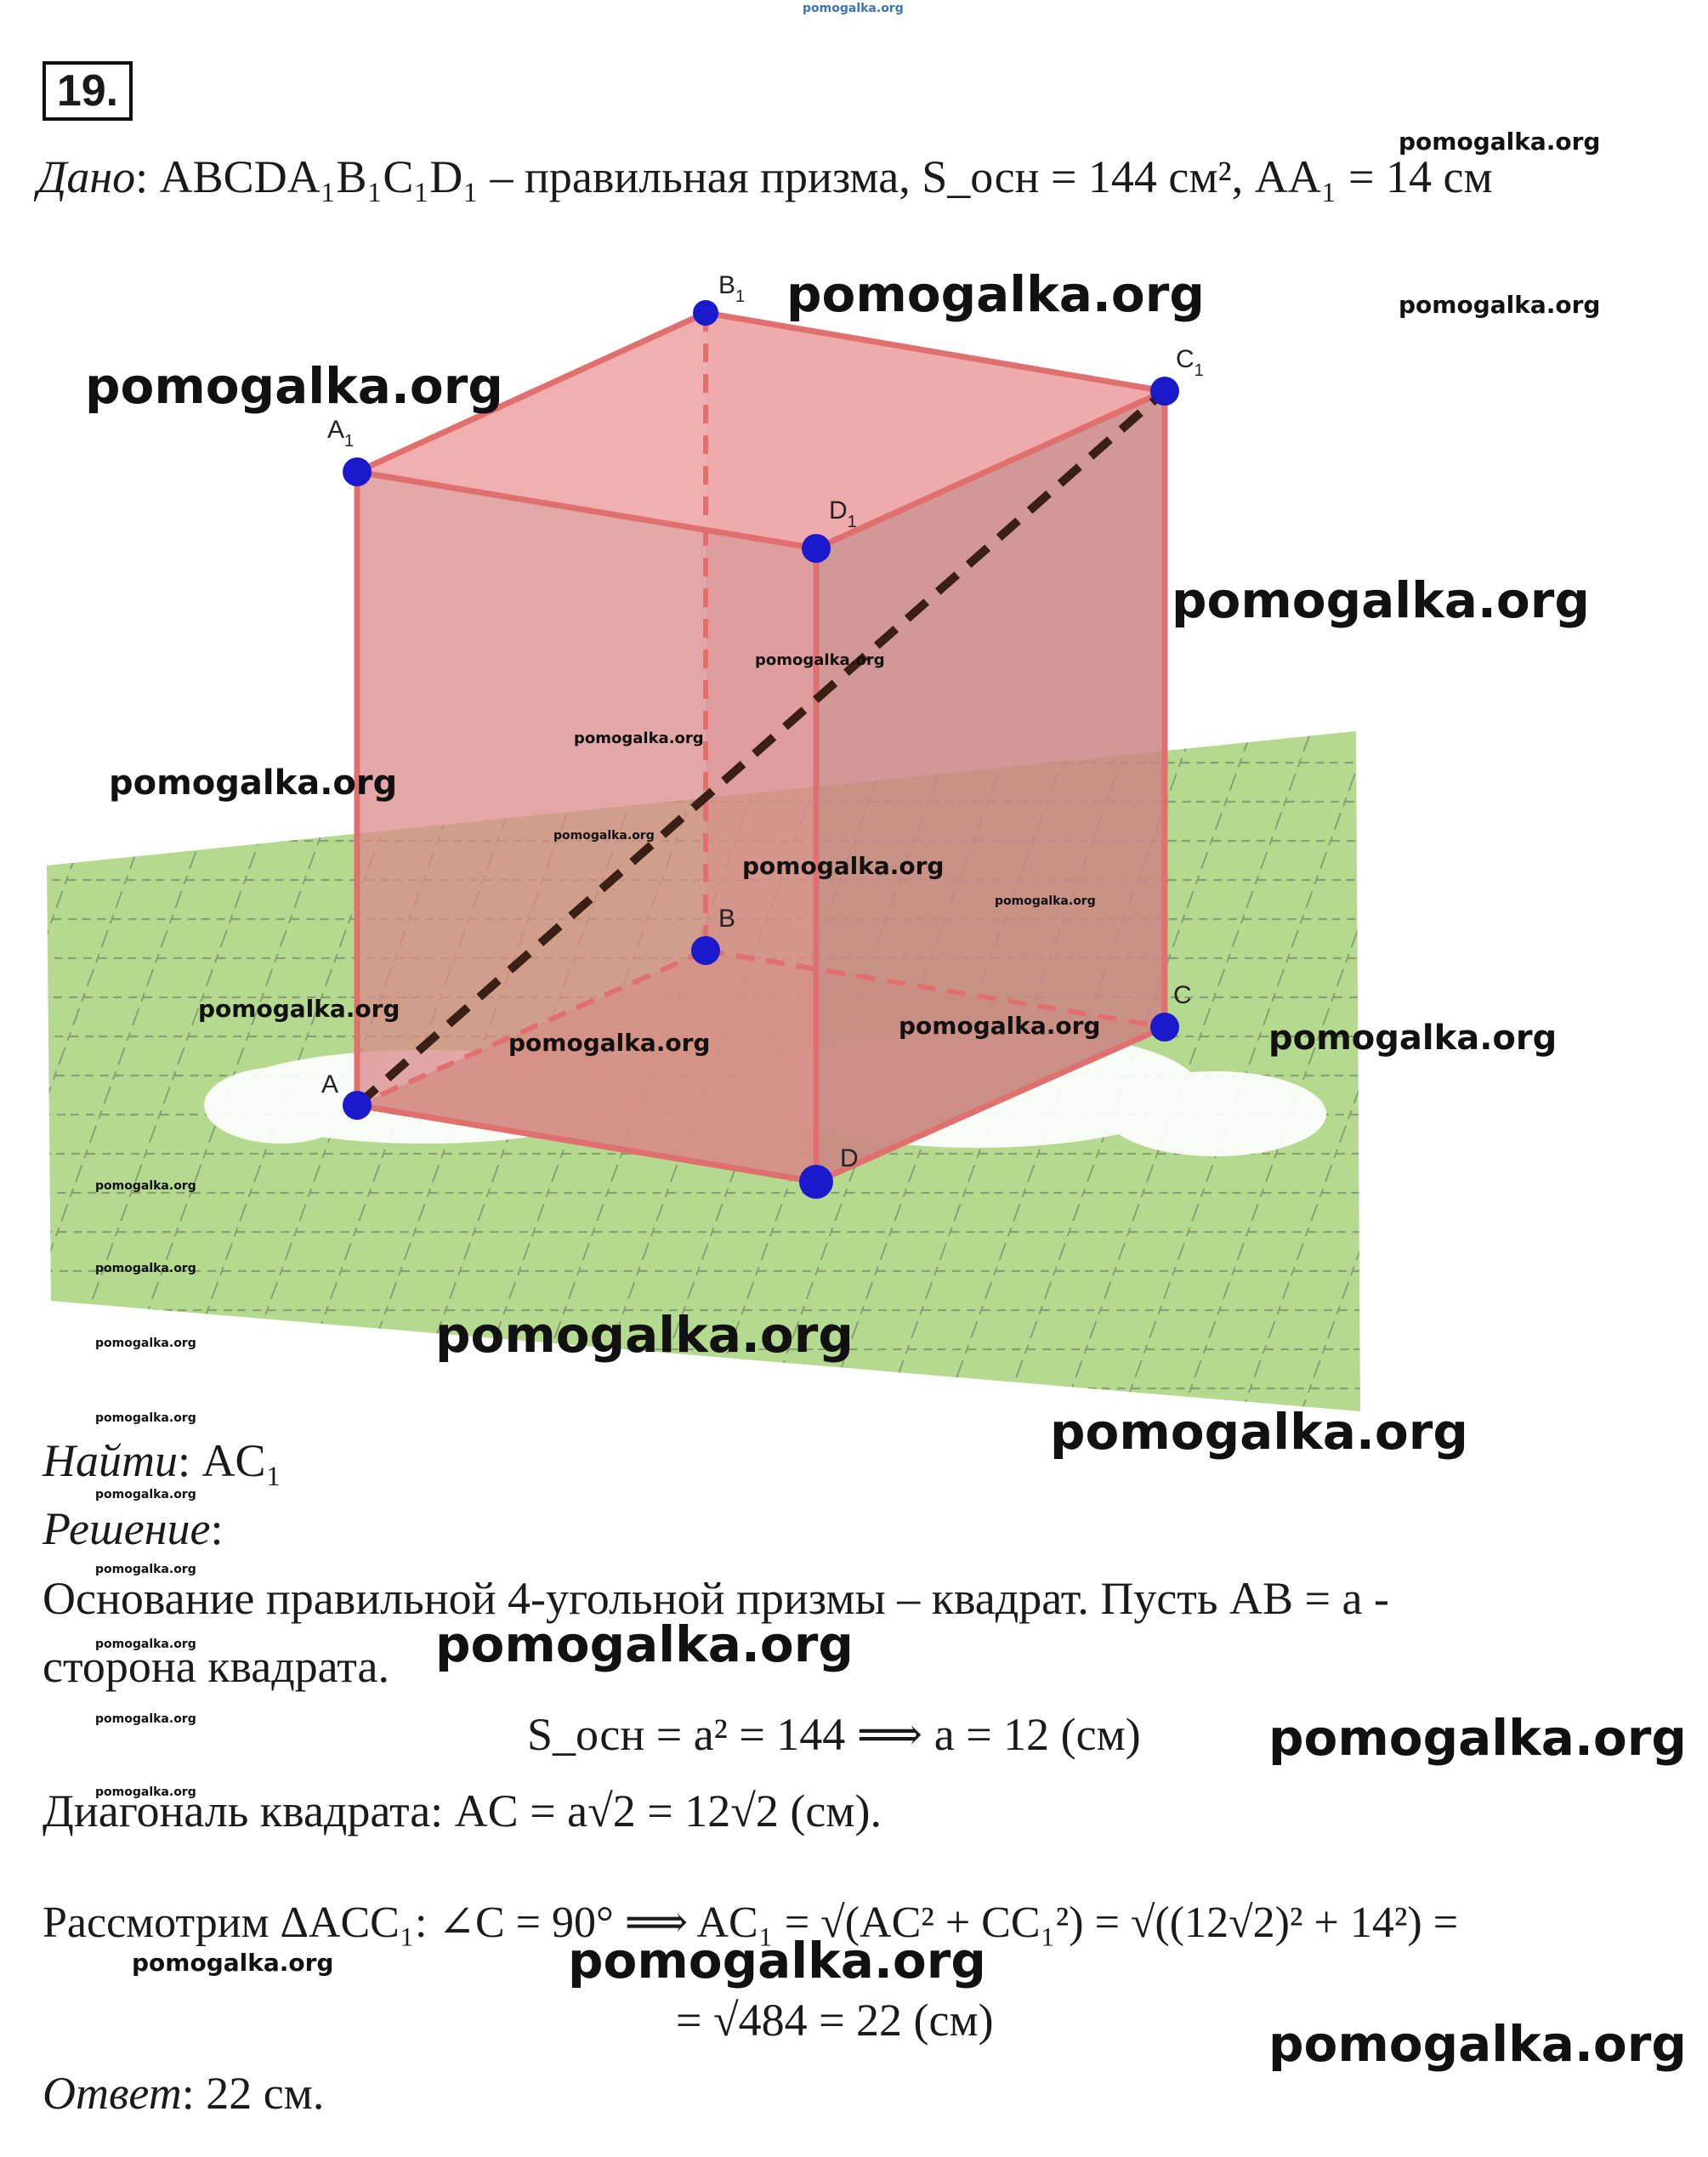  What do you see at coordinates (230, 1460) in the screenshot?
I see `find-text: : AC₁` at bounding box center [230, 1460].